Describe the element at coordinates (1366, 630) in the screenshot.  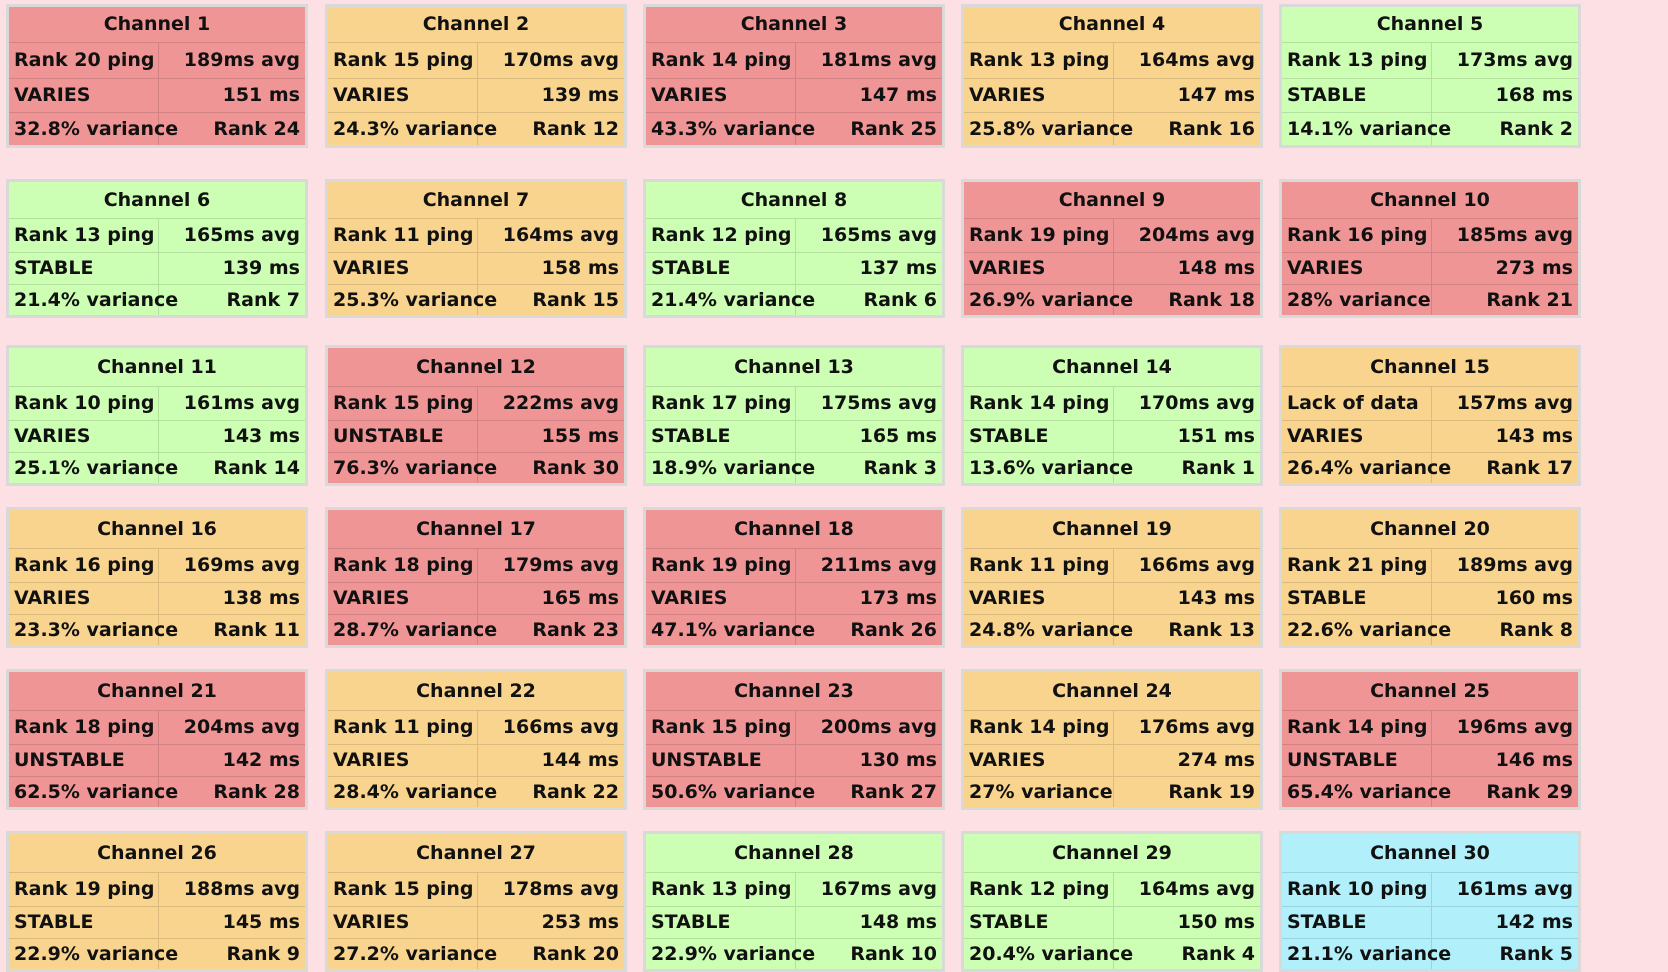
I see `variance: 22.6% variance` at that location.